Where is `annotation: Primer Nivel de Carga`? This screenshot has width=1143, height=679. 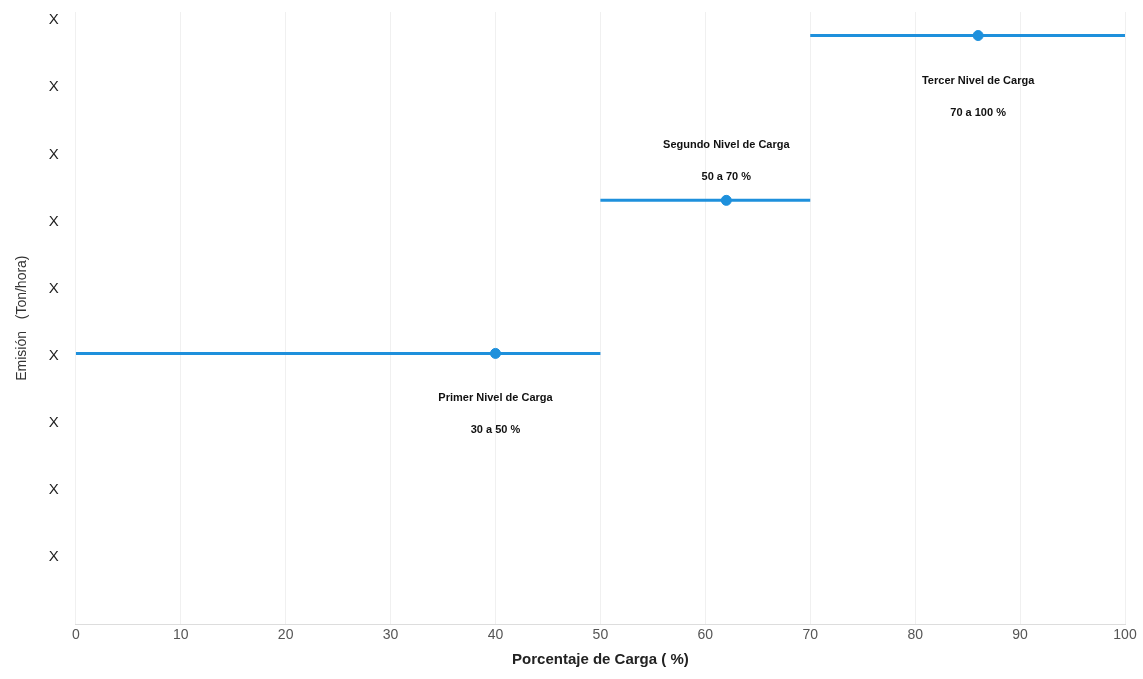 annotation: Primer Nivel de Carga is located at coordinates (496, 397).